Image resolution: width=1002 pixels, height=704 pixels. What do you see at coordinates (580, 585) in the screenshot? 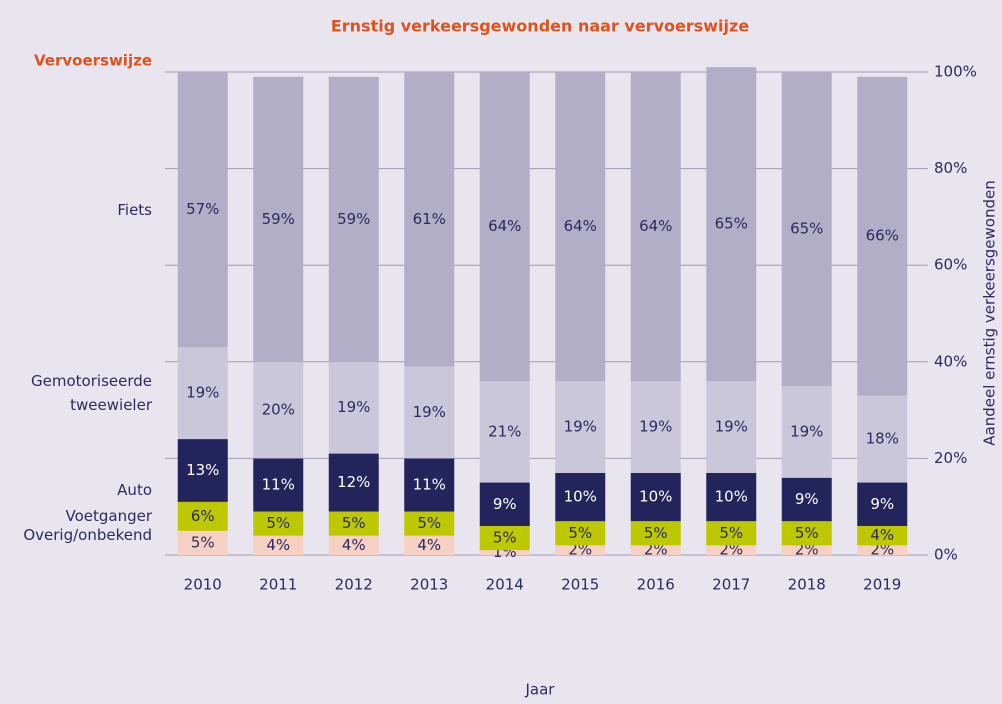
I see `x-tick-label: 2015` at bounding box center [580, 585].